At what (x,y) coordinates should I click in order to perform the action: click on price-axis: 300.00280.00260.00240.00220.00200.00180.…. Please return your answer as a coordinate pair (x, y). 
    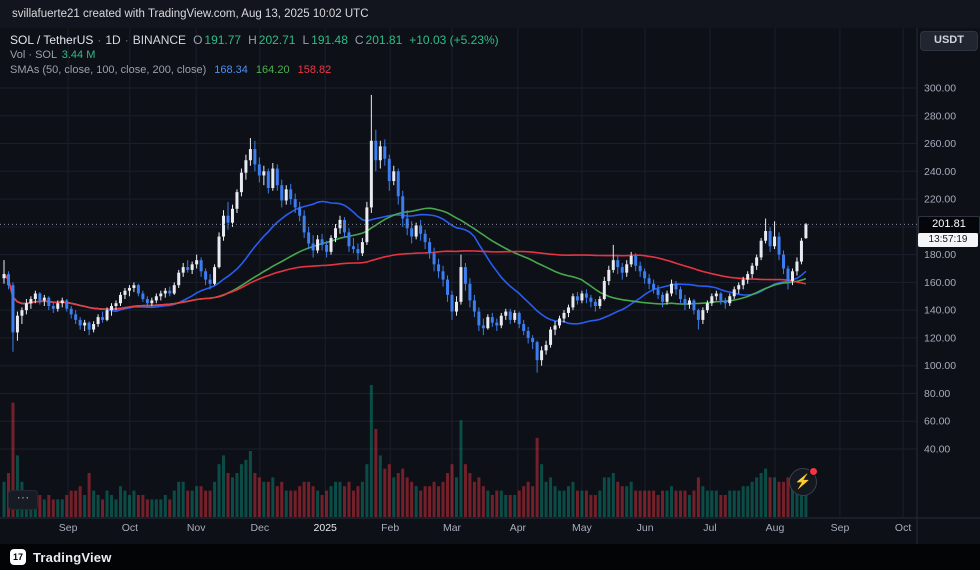
    Looking at the image, I should click on (940, 269).